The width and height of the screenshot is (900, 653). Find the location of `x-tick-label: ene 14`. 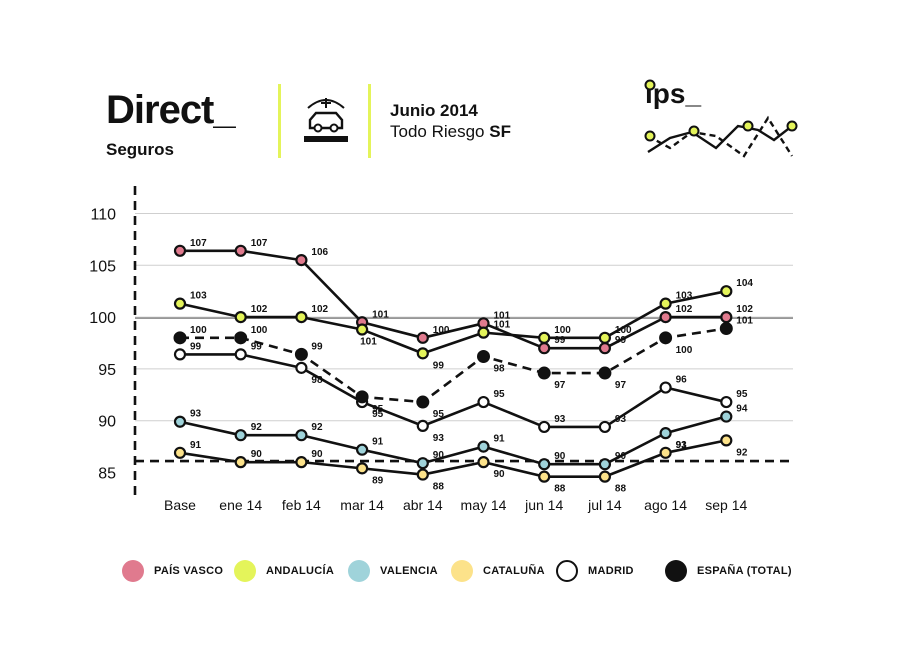

x-tick-label: ene 14 is located at coordinates (240, 505).